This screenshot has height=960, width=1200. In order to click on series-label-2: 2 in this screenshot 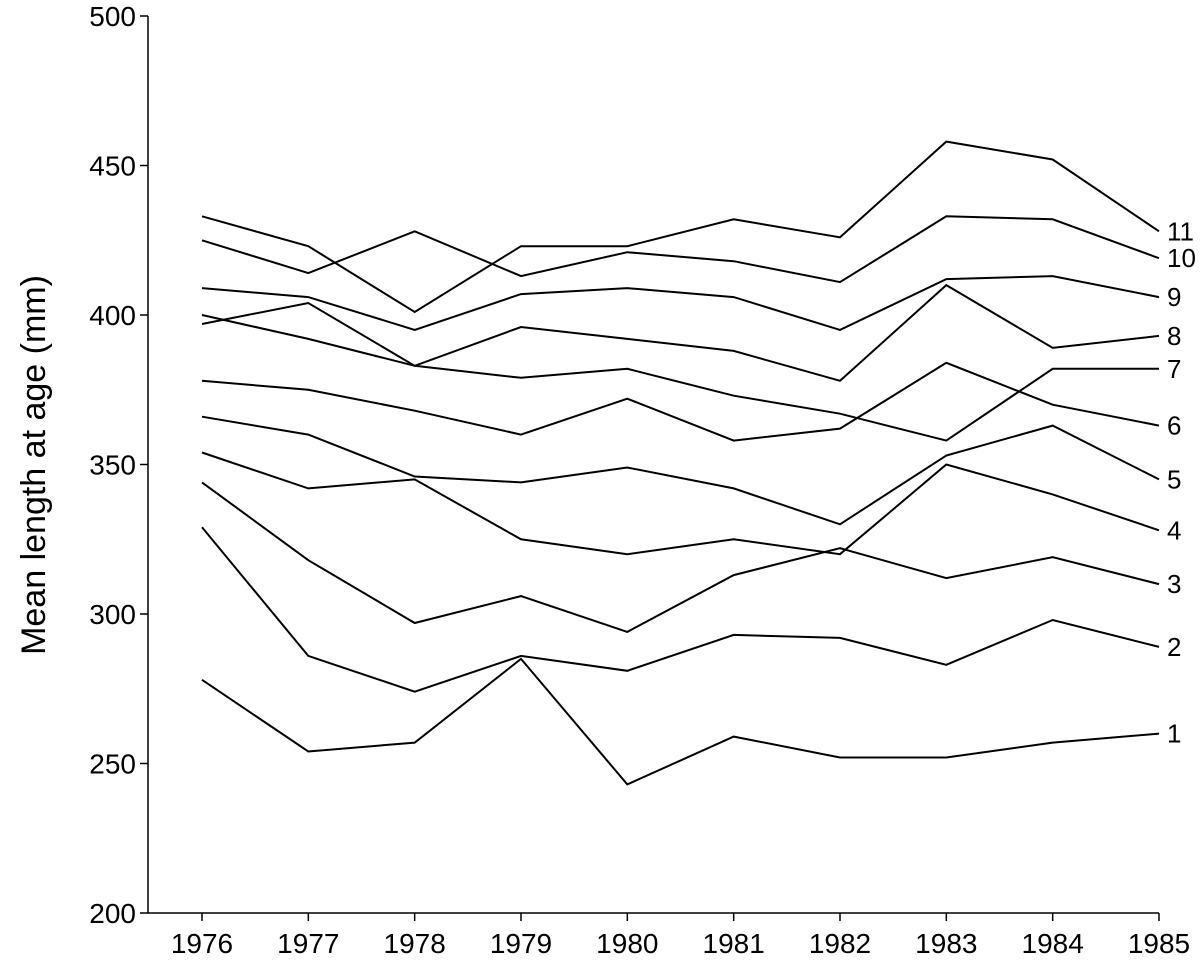, I will do `click(1174, 647)`.